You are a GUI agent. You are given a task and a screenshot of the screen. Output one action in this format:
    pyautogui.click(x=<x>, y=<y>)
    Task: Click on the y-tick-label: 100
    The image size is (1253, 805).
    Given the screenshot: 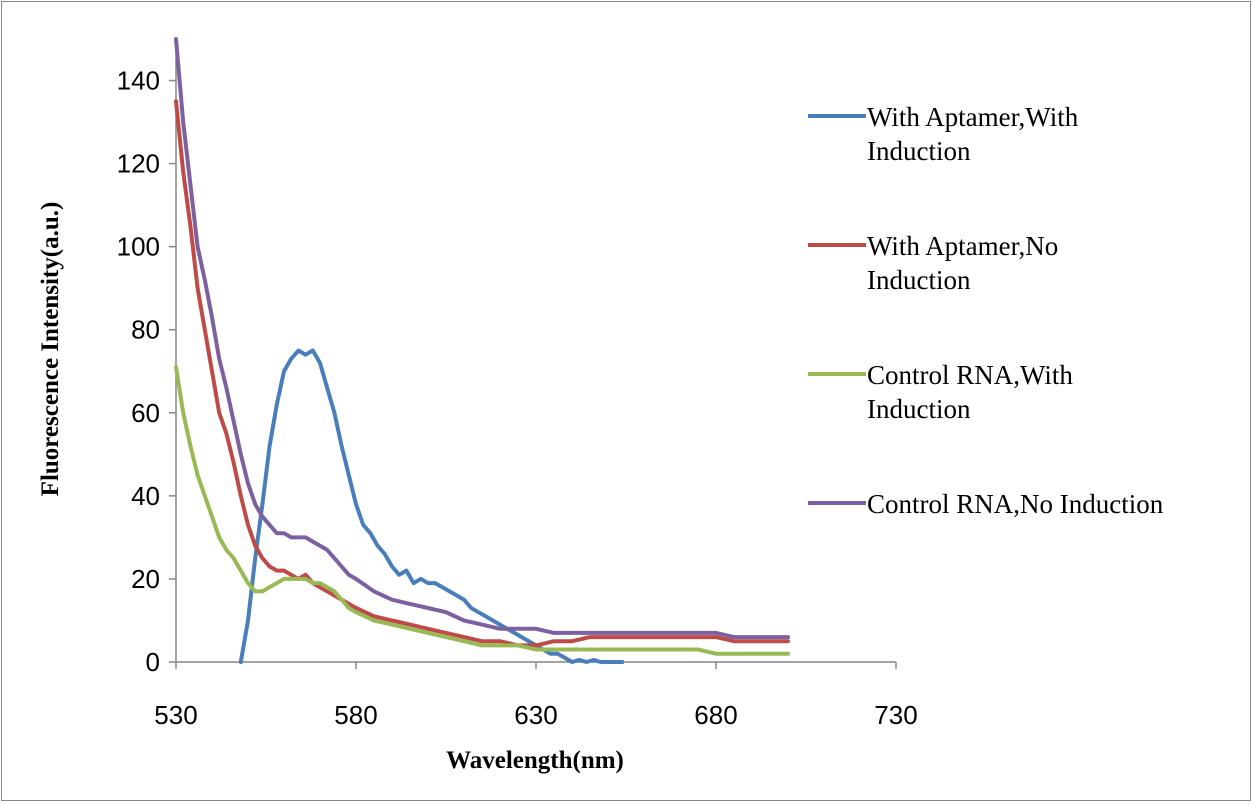 What is the action you would take?
    pyautogui.click(x=138, y=247)
    